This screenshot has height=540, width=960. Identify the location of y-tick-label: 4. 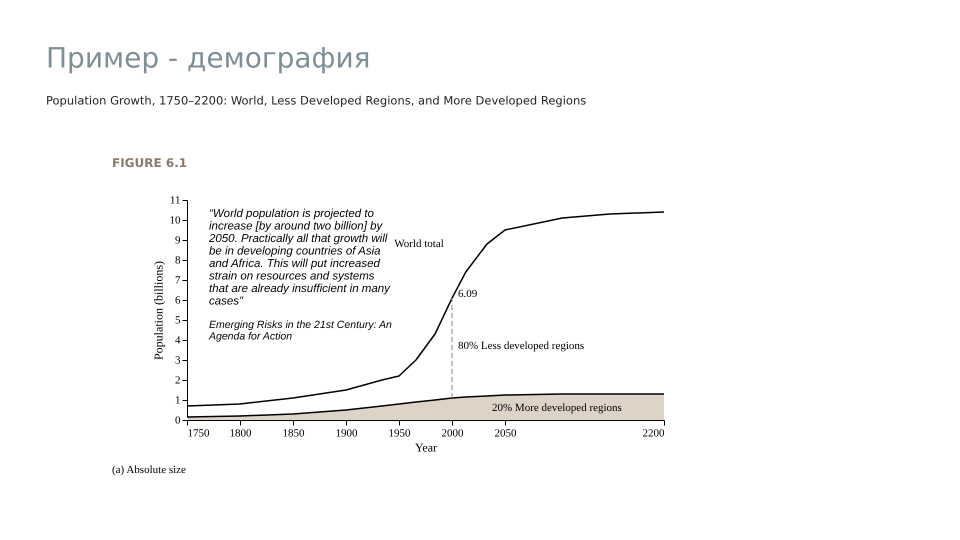
(178, 340).